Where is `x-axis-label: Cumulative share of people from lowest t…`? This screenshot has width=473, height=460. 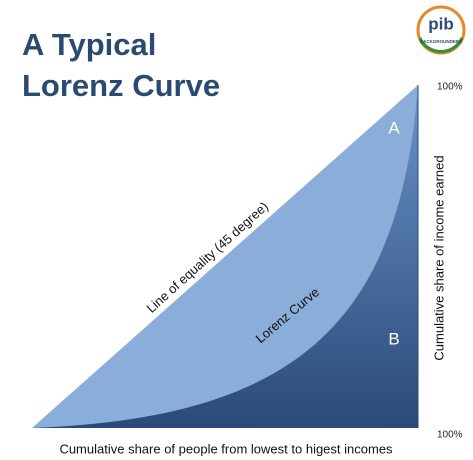
x-axis-label: Cumulative share of people from lowest t… is located at coordinates (226, 448).